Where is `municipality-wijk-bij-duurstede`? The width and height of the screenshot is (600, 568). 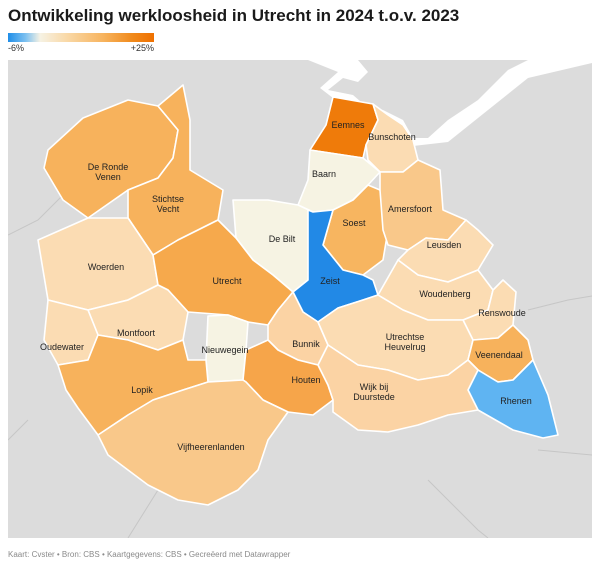 municipality-wijk-bij-duurstede is located at coordinates (398, 388).